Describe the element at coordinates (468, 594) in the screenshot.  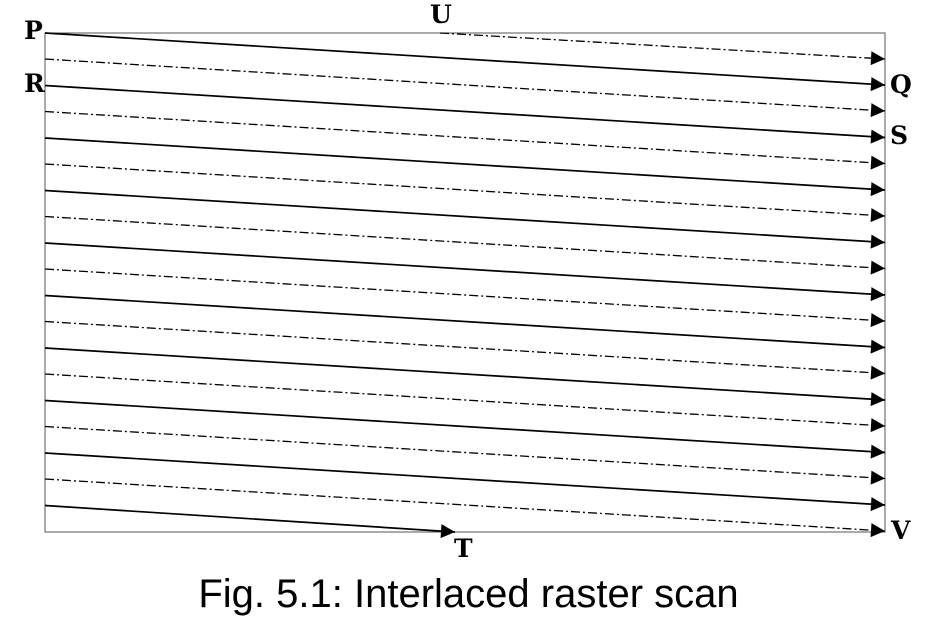
I see `figure-caption: Fig. 5.1: Interlaced raster scan` at that location.